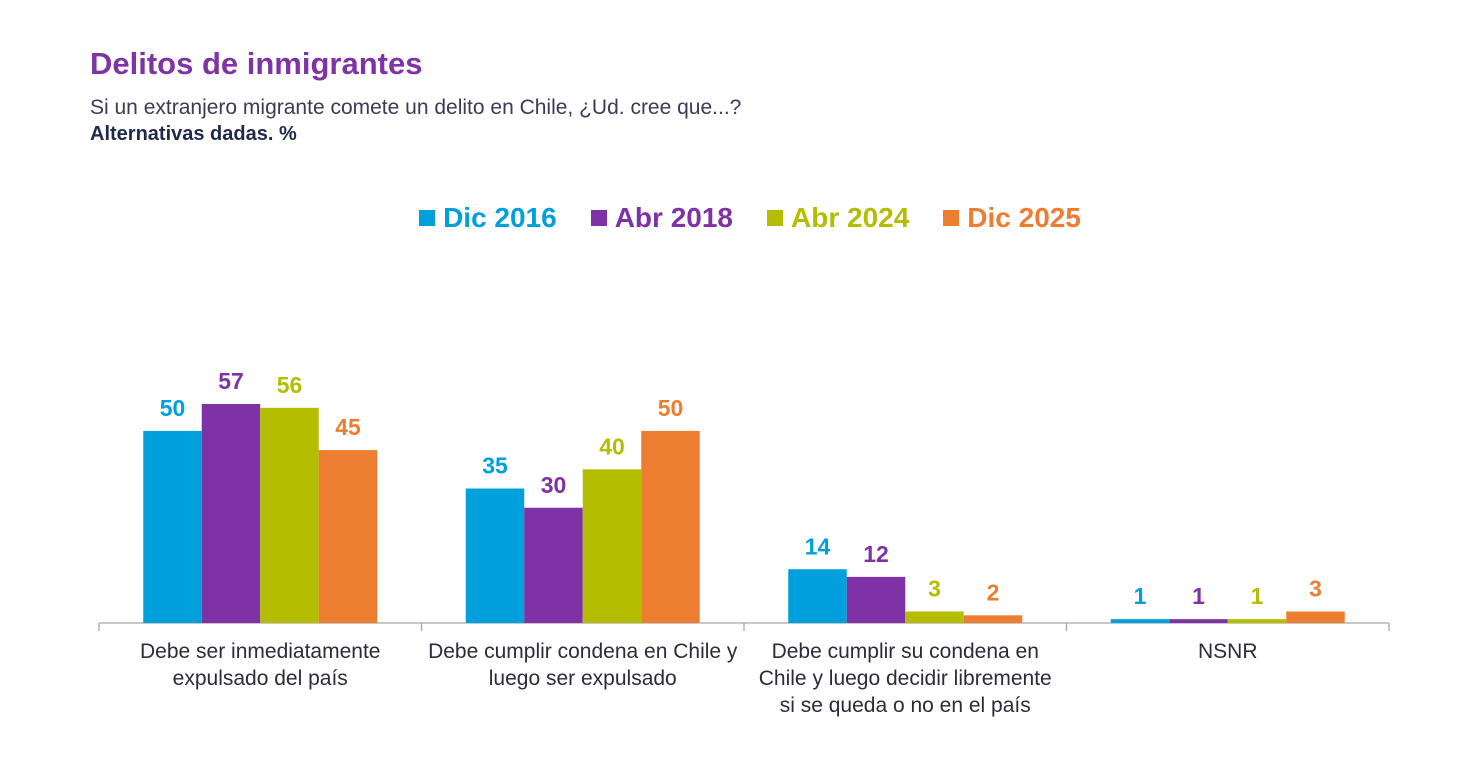  Describe the element at coordinates (876, 554) in the screenshot. I see `value-label: 12` at that location.